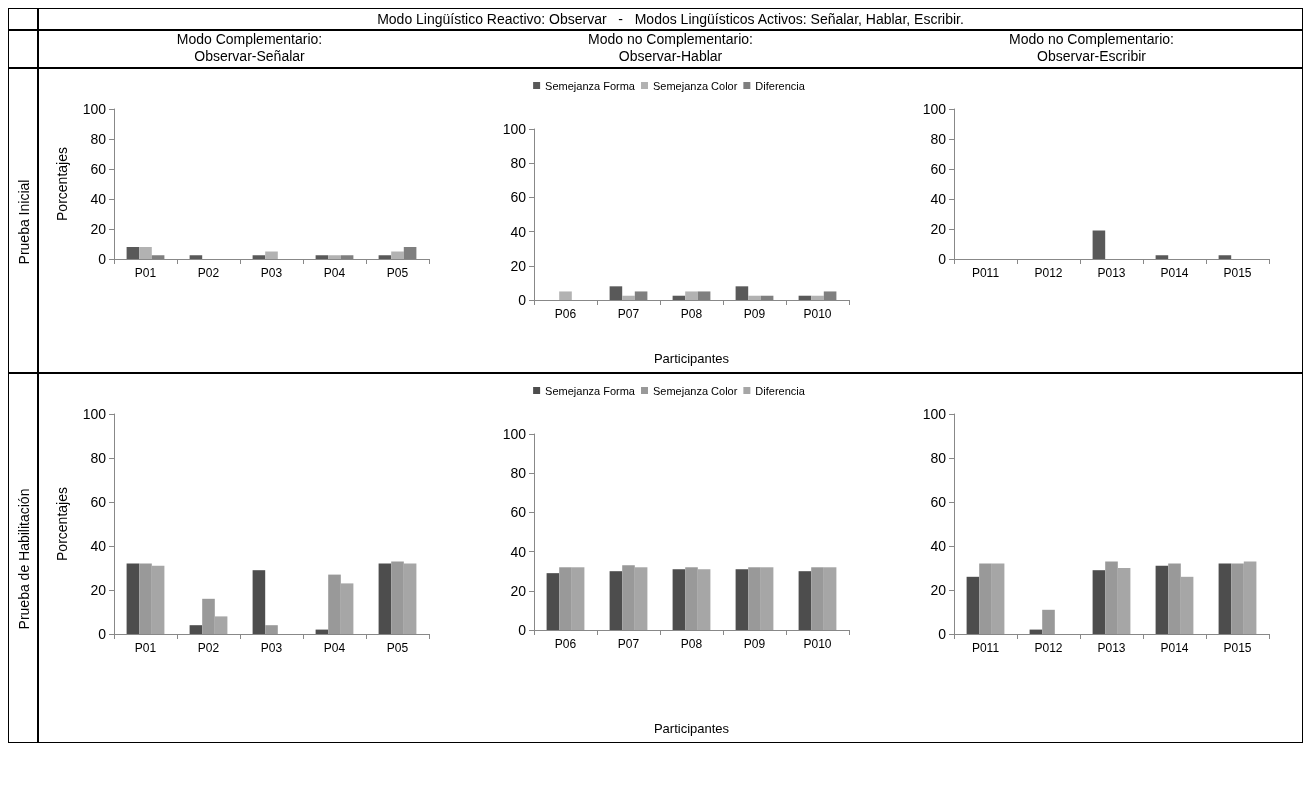 The image size is (1311, 800). What do you see at coordinates (985, 273) in the screenshot?
I see `x-tick-label: P011` at bounding box center [985, 273].